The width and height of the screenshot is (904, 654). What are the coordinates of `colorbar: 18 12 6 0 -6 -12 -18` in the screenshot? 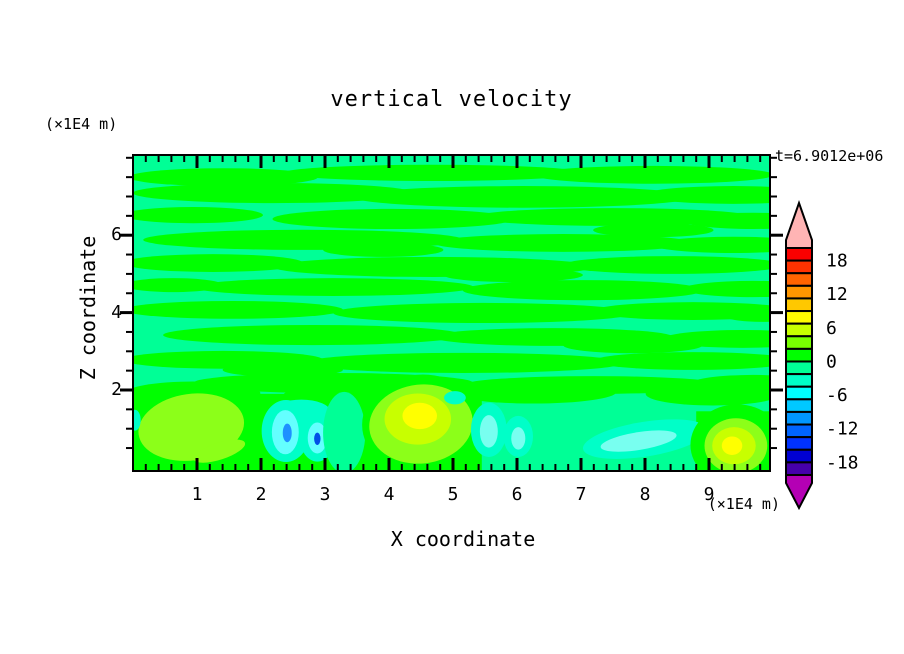 It's located at (822, 355).